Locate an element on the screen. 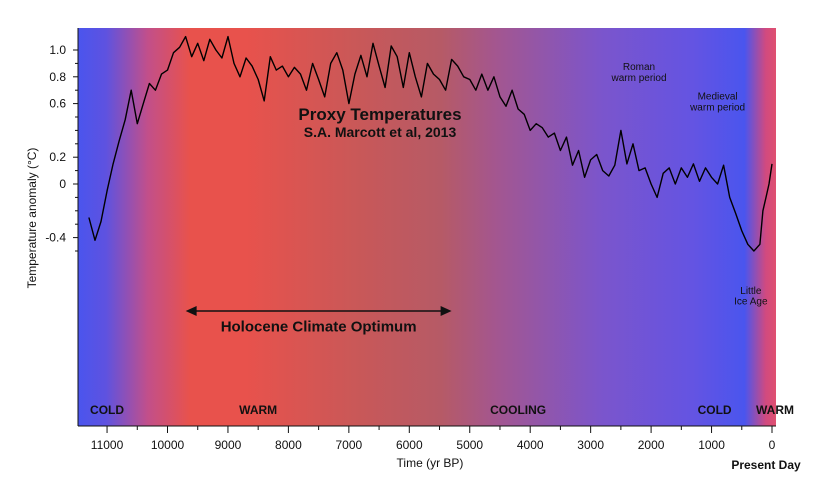  annotation-text: Little is located at coordinates (751, 291).